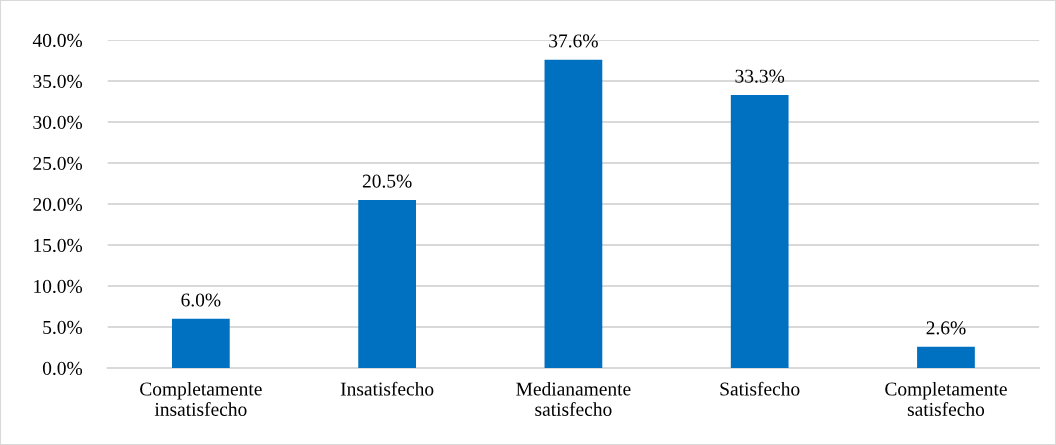 This screenshot has width=1056, height=445. I want to click on x-tick-label: Completamente insatisfecho, so click(201, 398).